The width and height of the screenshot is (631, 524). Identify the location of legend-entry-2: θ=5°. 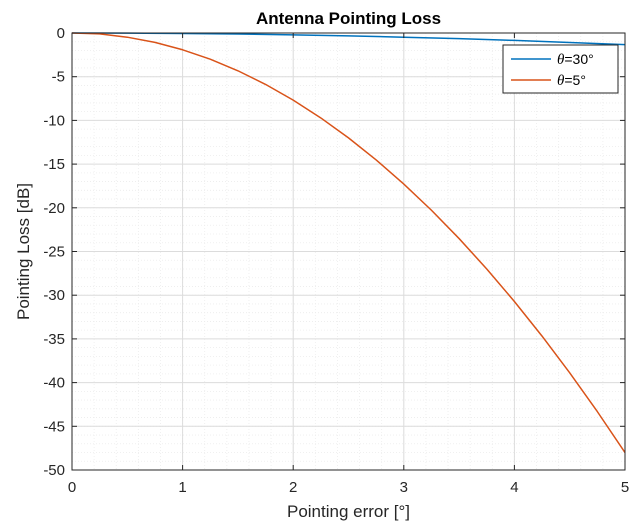
(571, 80).